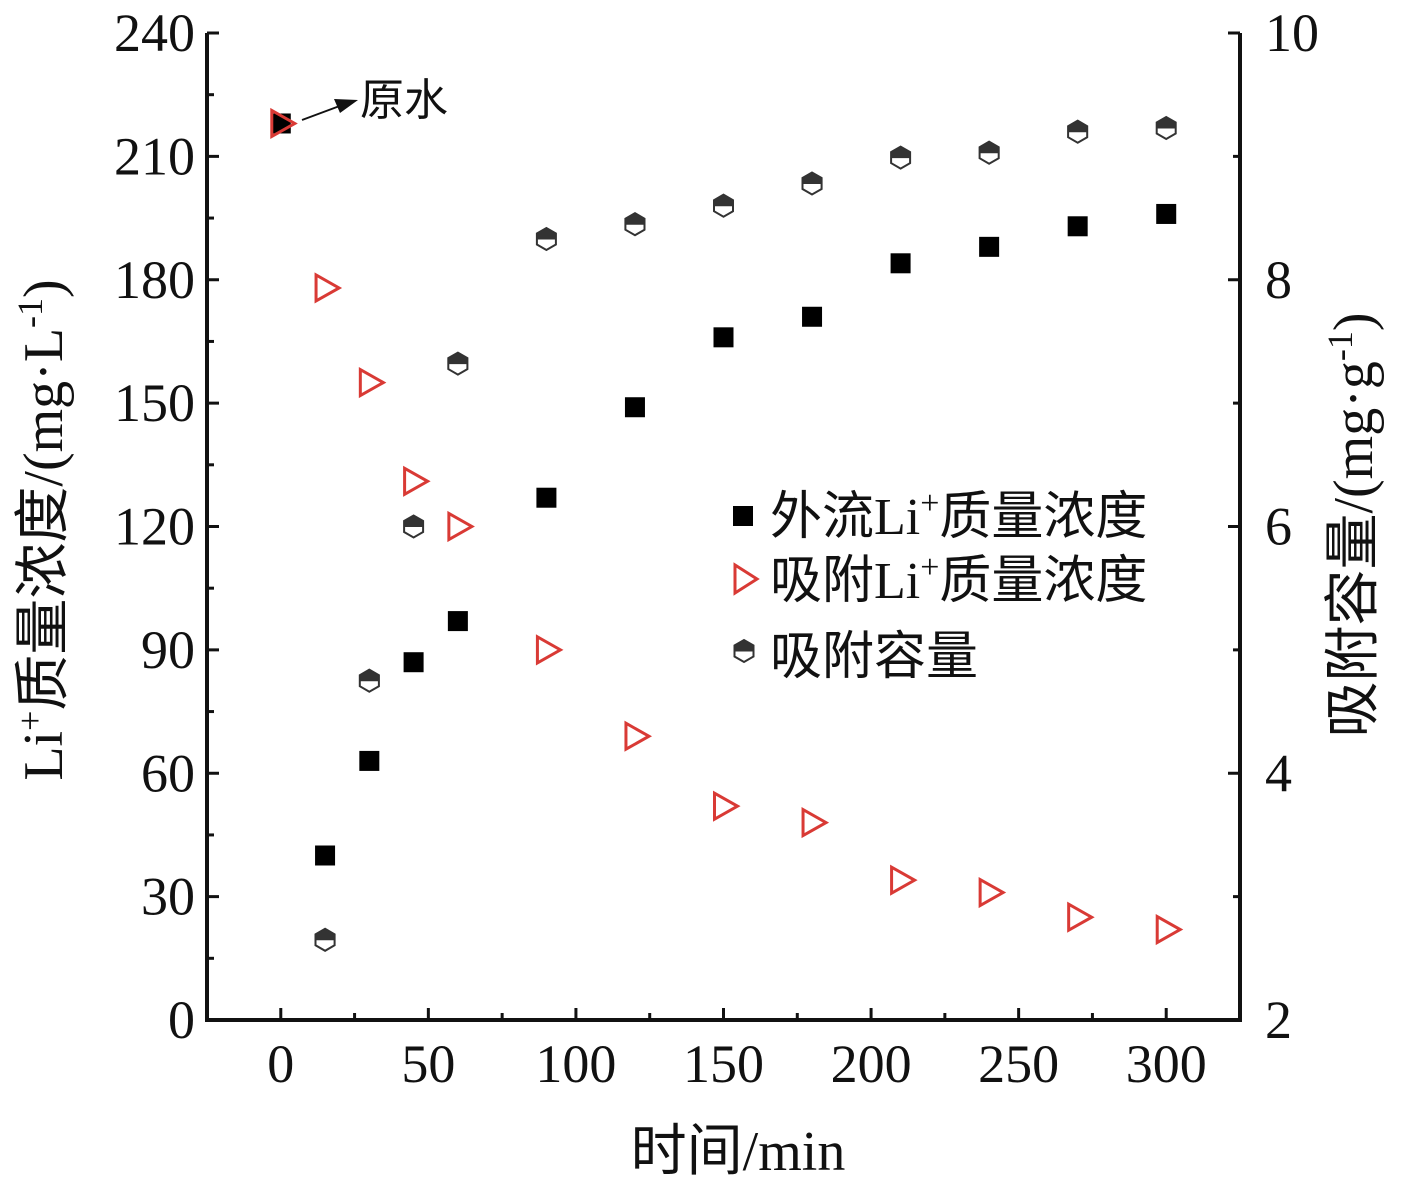 This screenshot has height=1181, width=1417. What do you see at coordinates (428, 1064) in the screenshot?
I see `x-tick-label: 50` at bounding box center [428, 1064].